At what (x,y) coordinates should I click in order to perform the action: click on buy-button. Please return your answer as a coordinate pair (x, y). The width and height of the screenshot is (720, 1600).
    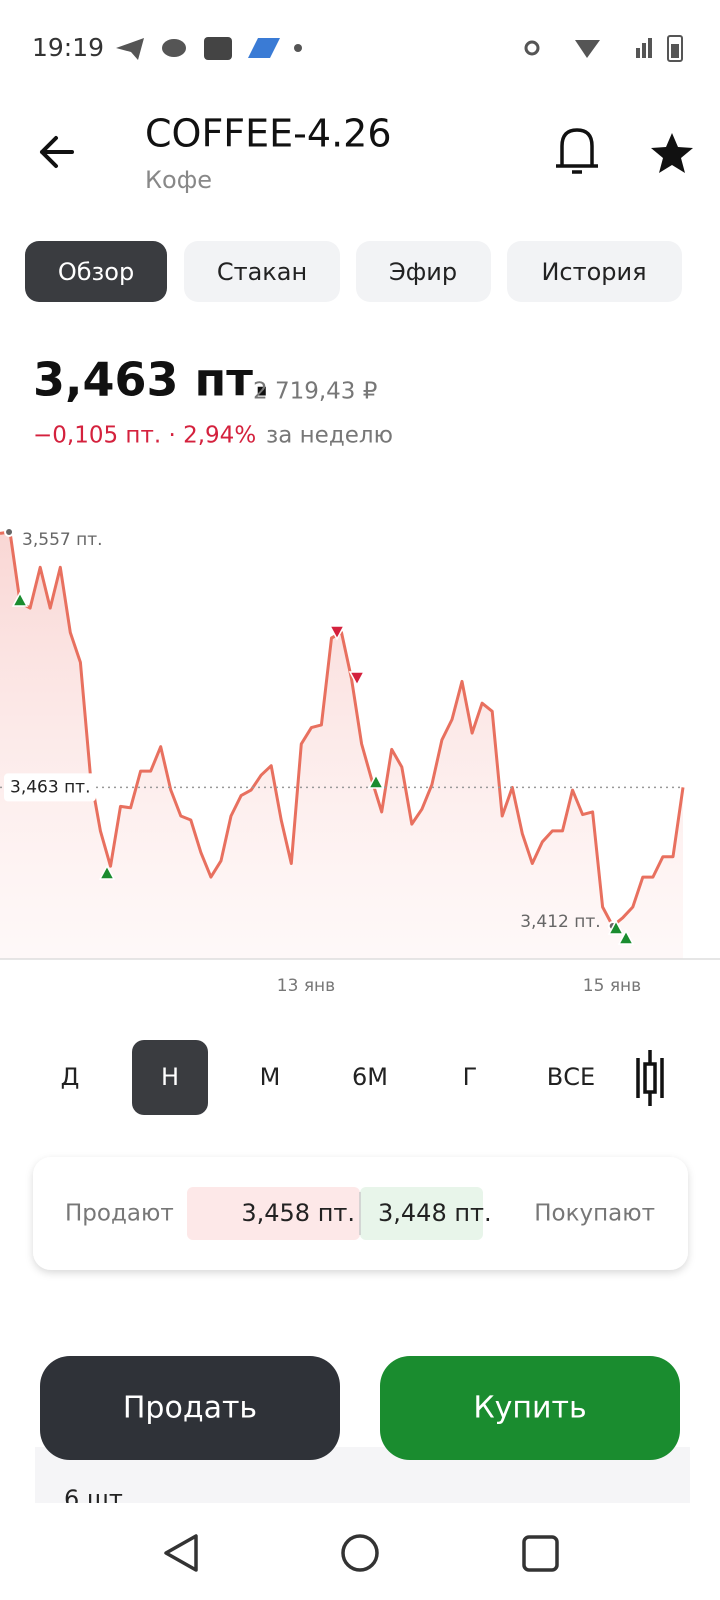
    Looking at the image, I should click on (530, 1408).